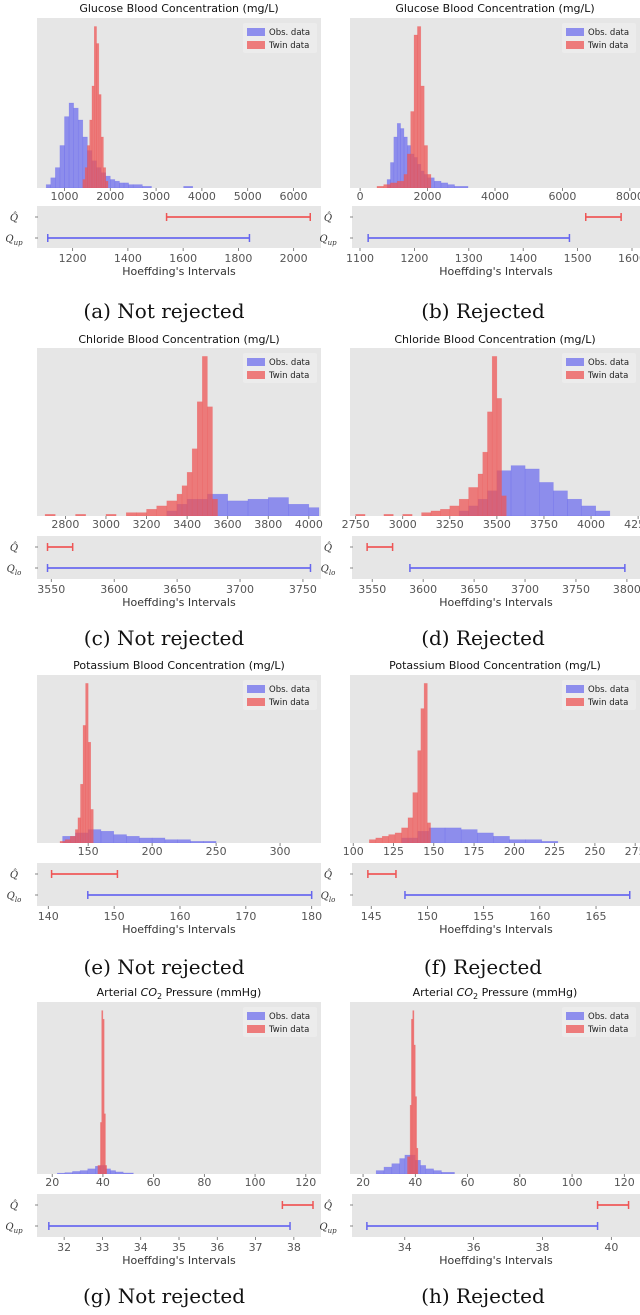 This screenshot has width=640, height=1315. What do you see at coordinates (204, 1182) in the screenshot?
I see `x-tick-label: 80` at bounding box center [204, 1182].